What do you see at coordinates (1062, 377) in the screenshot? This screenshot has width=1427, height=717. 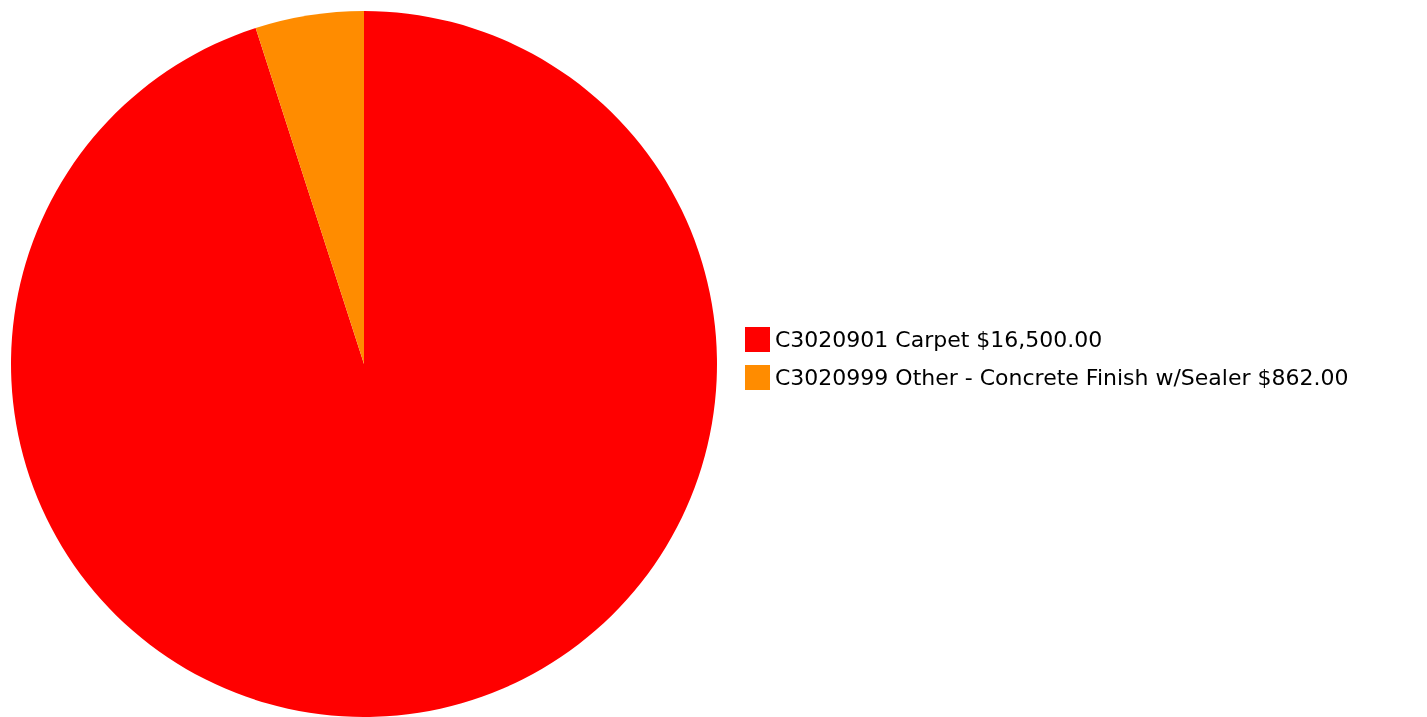 I see `legend-label: C3020999 Other - Concrete Finish w/Sealer $862.00` at bounding box center [1062, 377].